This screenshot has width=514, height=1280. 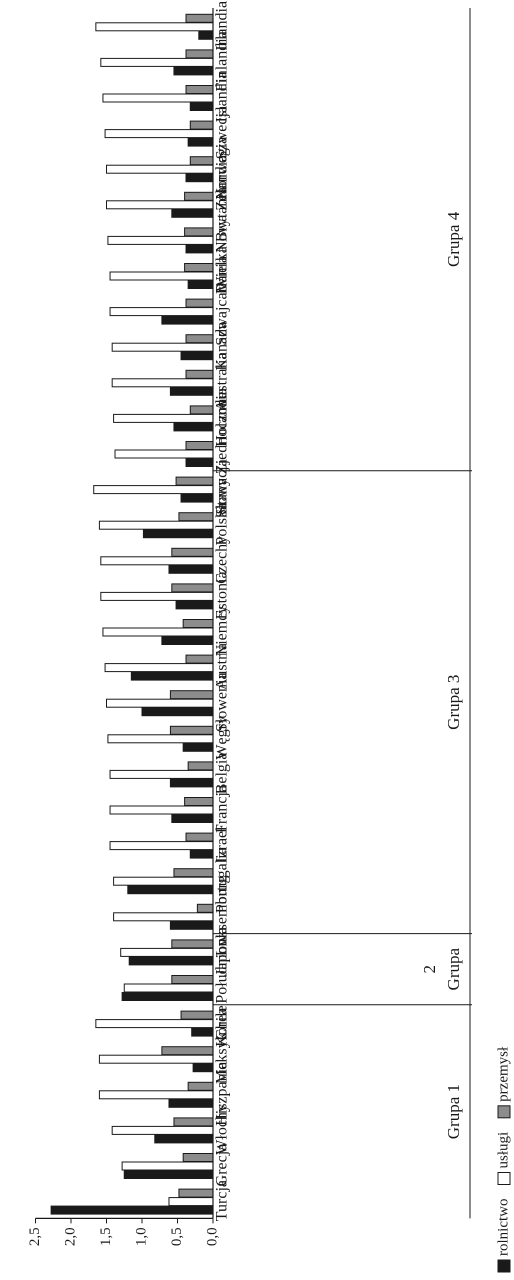 I want to click on bar-przemysł-4, so click(x=187, y=1051).